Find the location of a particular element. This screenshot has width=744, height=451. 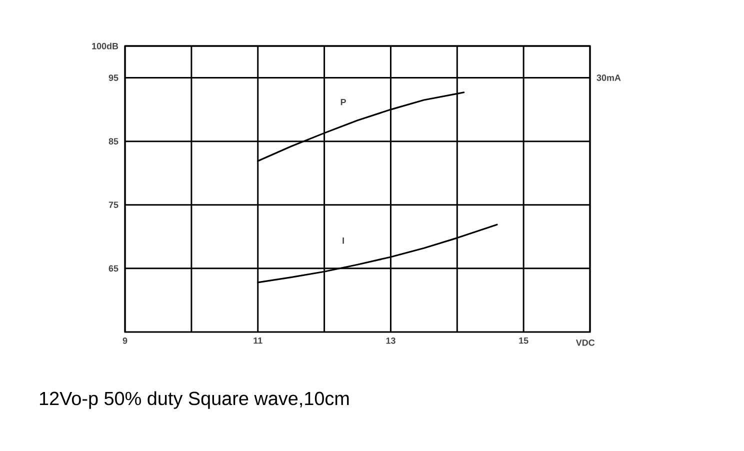

y-tick-label: 85 is located at coordinates (113, 141).